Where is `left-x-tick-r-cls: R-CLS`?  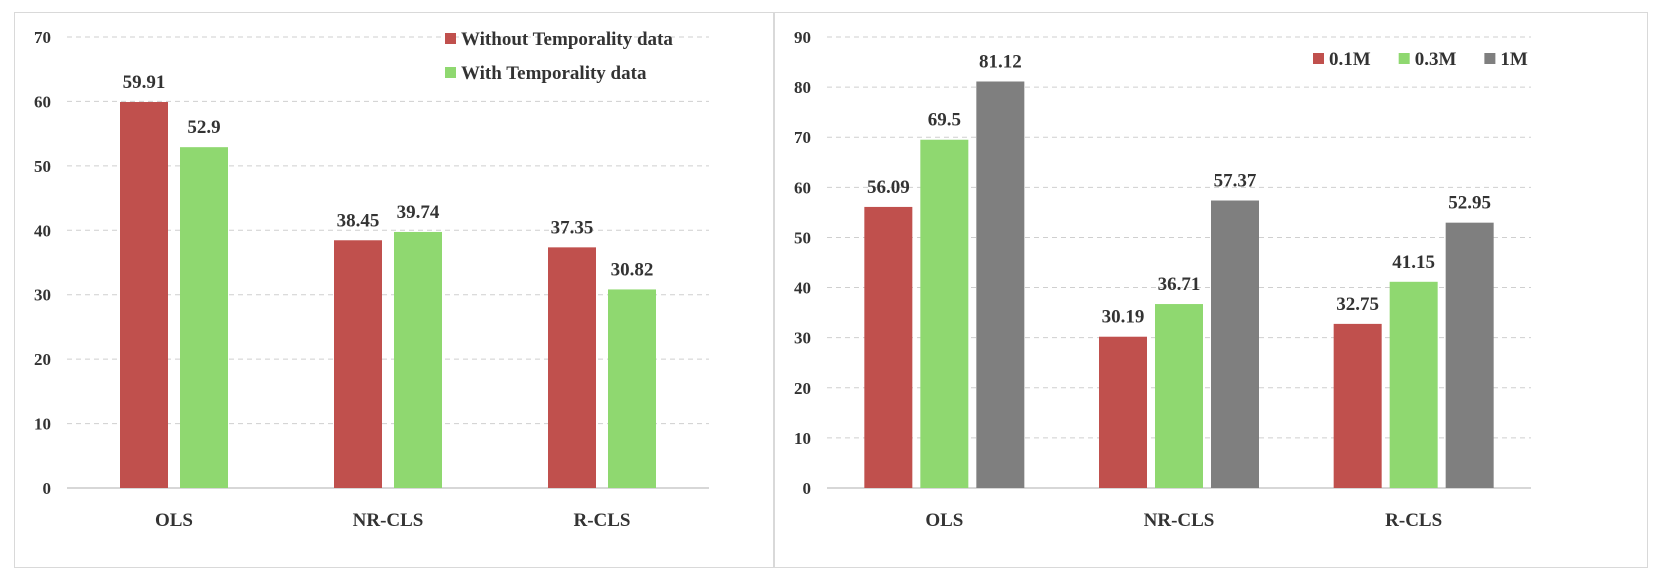 left-x-tick-r-cls: R-CLS is located at coordinates (601, 520).